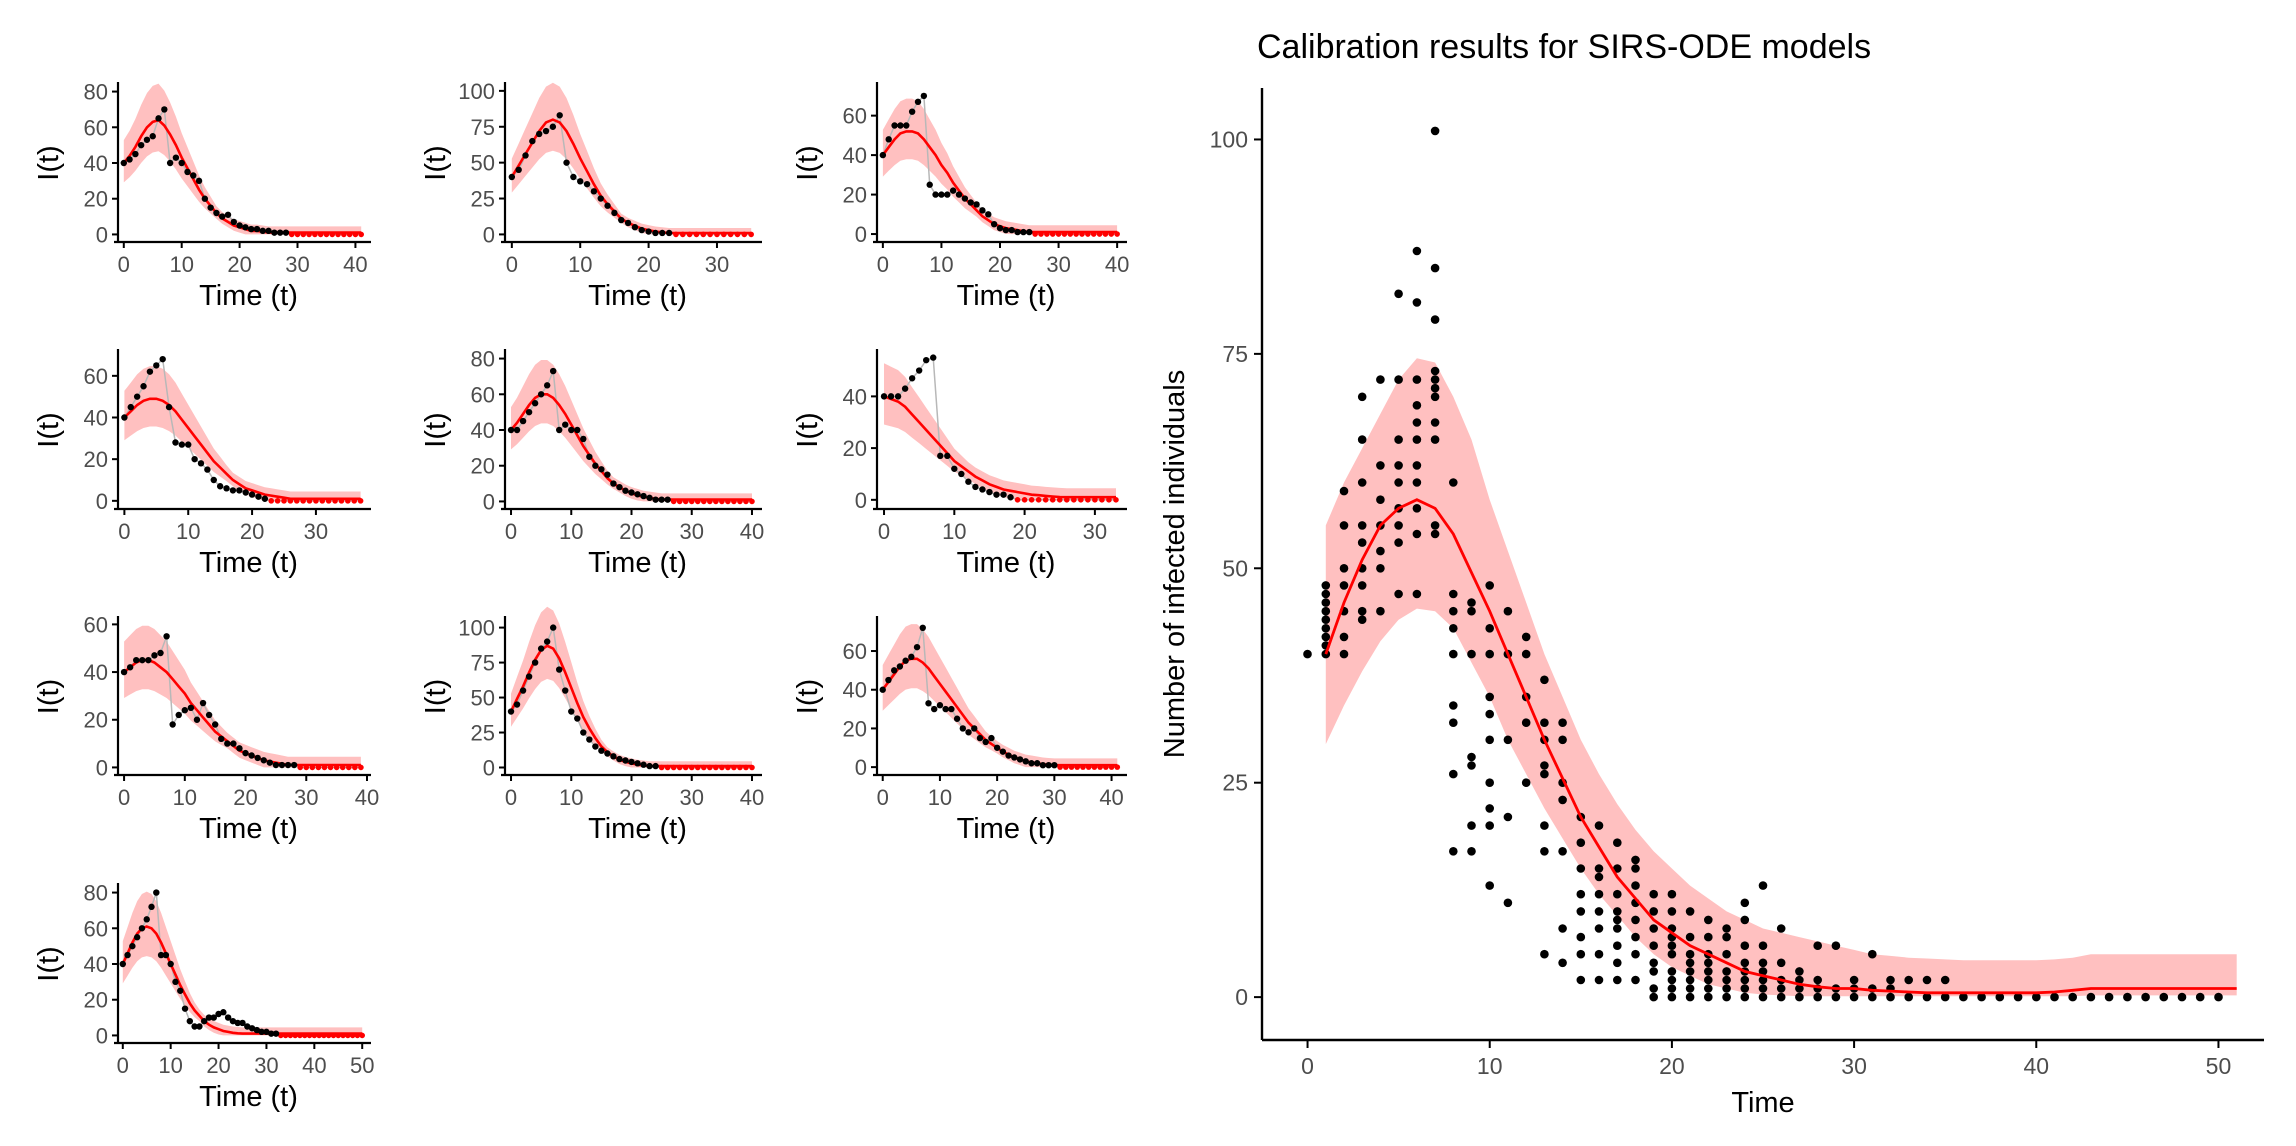  Describe the element at coordinates (483, 698) in the screenshot. I see `y-tick-label: 50` at that location.